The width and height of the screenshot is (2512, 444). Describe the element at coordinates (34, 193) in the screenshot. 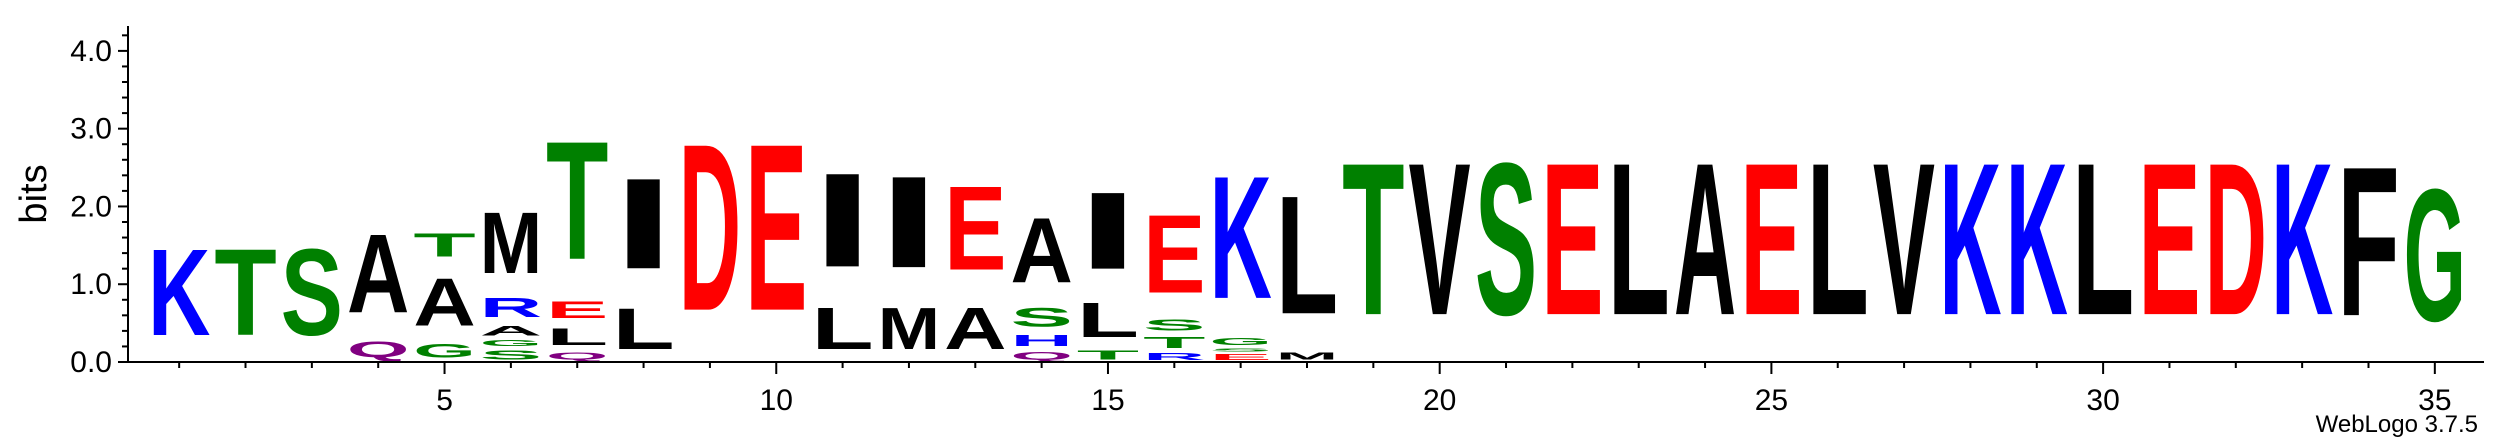

I see `y-axis-label: bits` at that location.